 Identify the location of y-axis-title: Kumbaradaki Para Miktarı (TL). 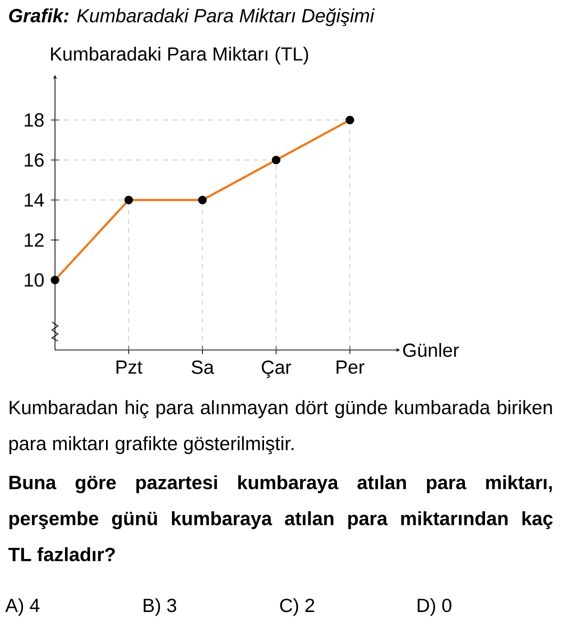
(179, 55).